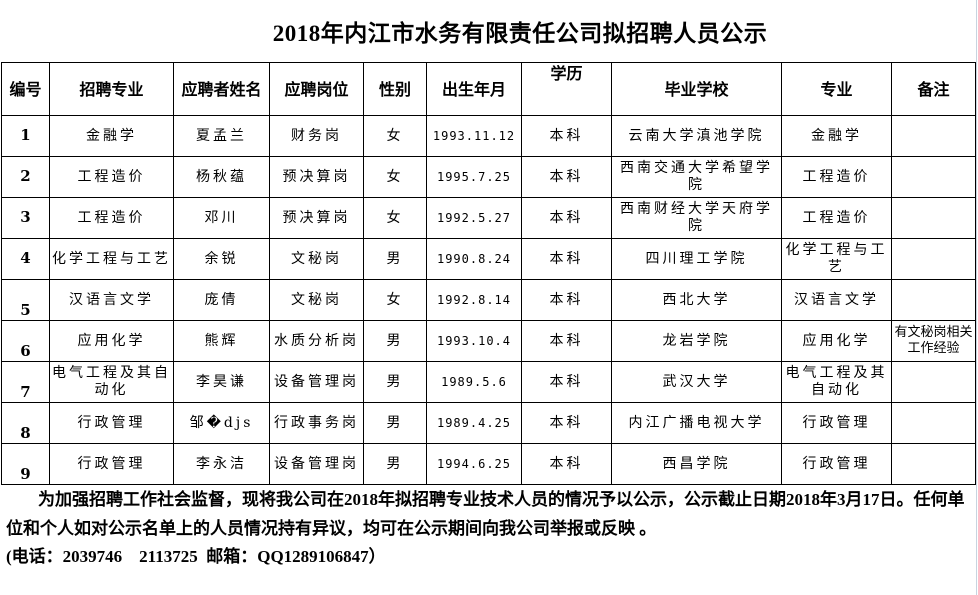  I want to click on cell-no: 7, so click(25, 382).